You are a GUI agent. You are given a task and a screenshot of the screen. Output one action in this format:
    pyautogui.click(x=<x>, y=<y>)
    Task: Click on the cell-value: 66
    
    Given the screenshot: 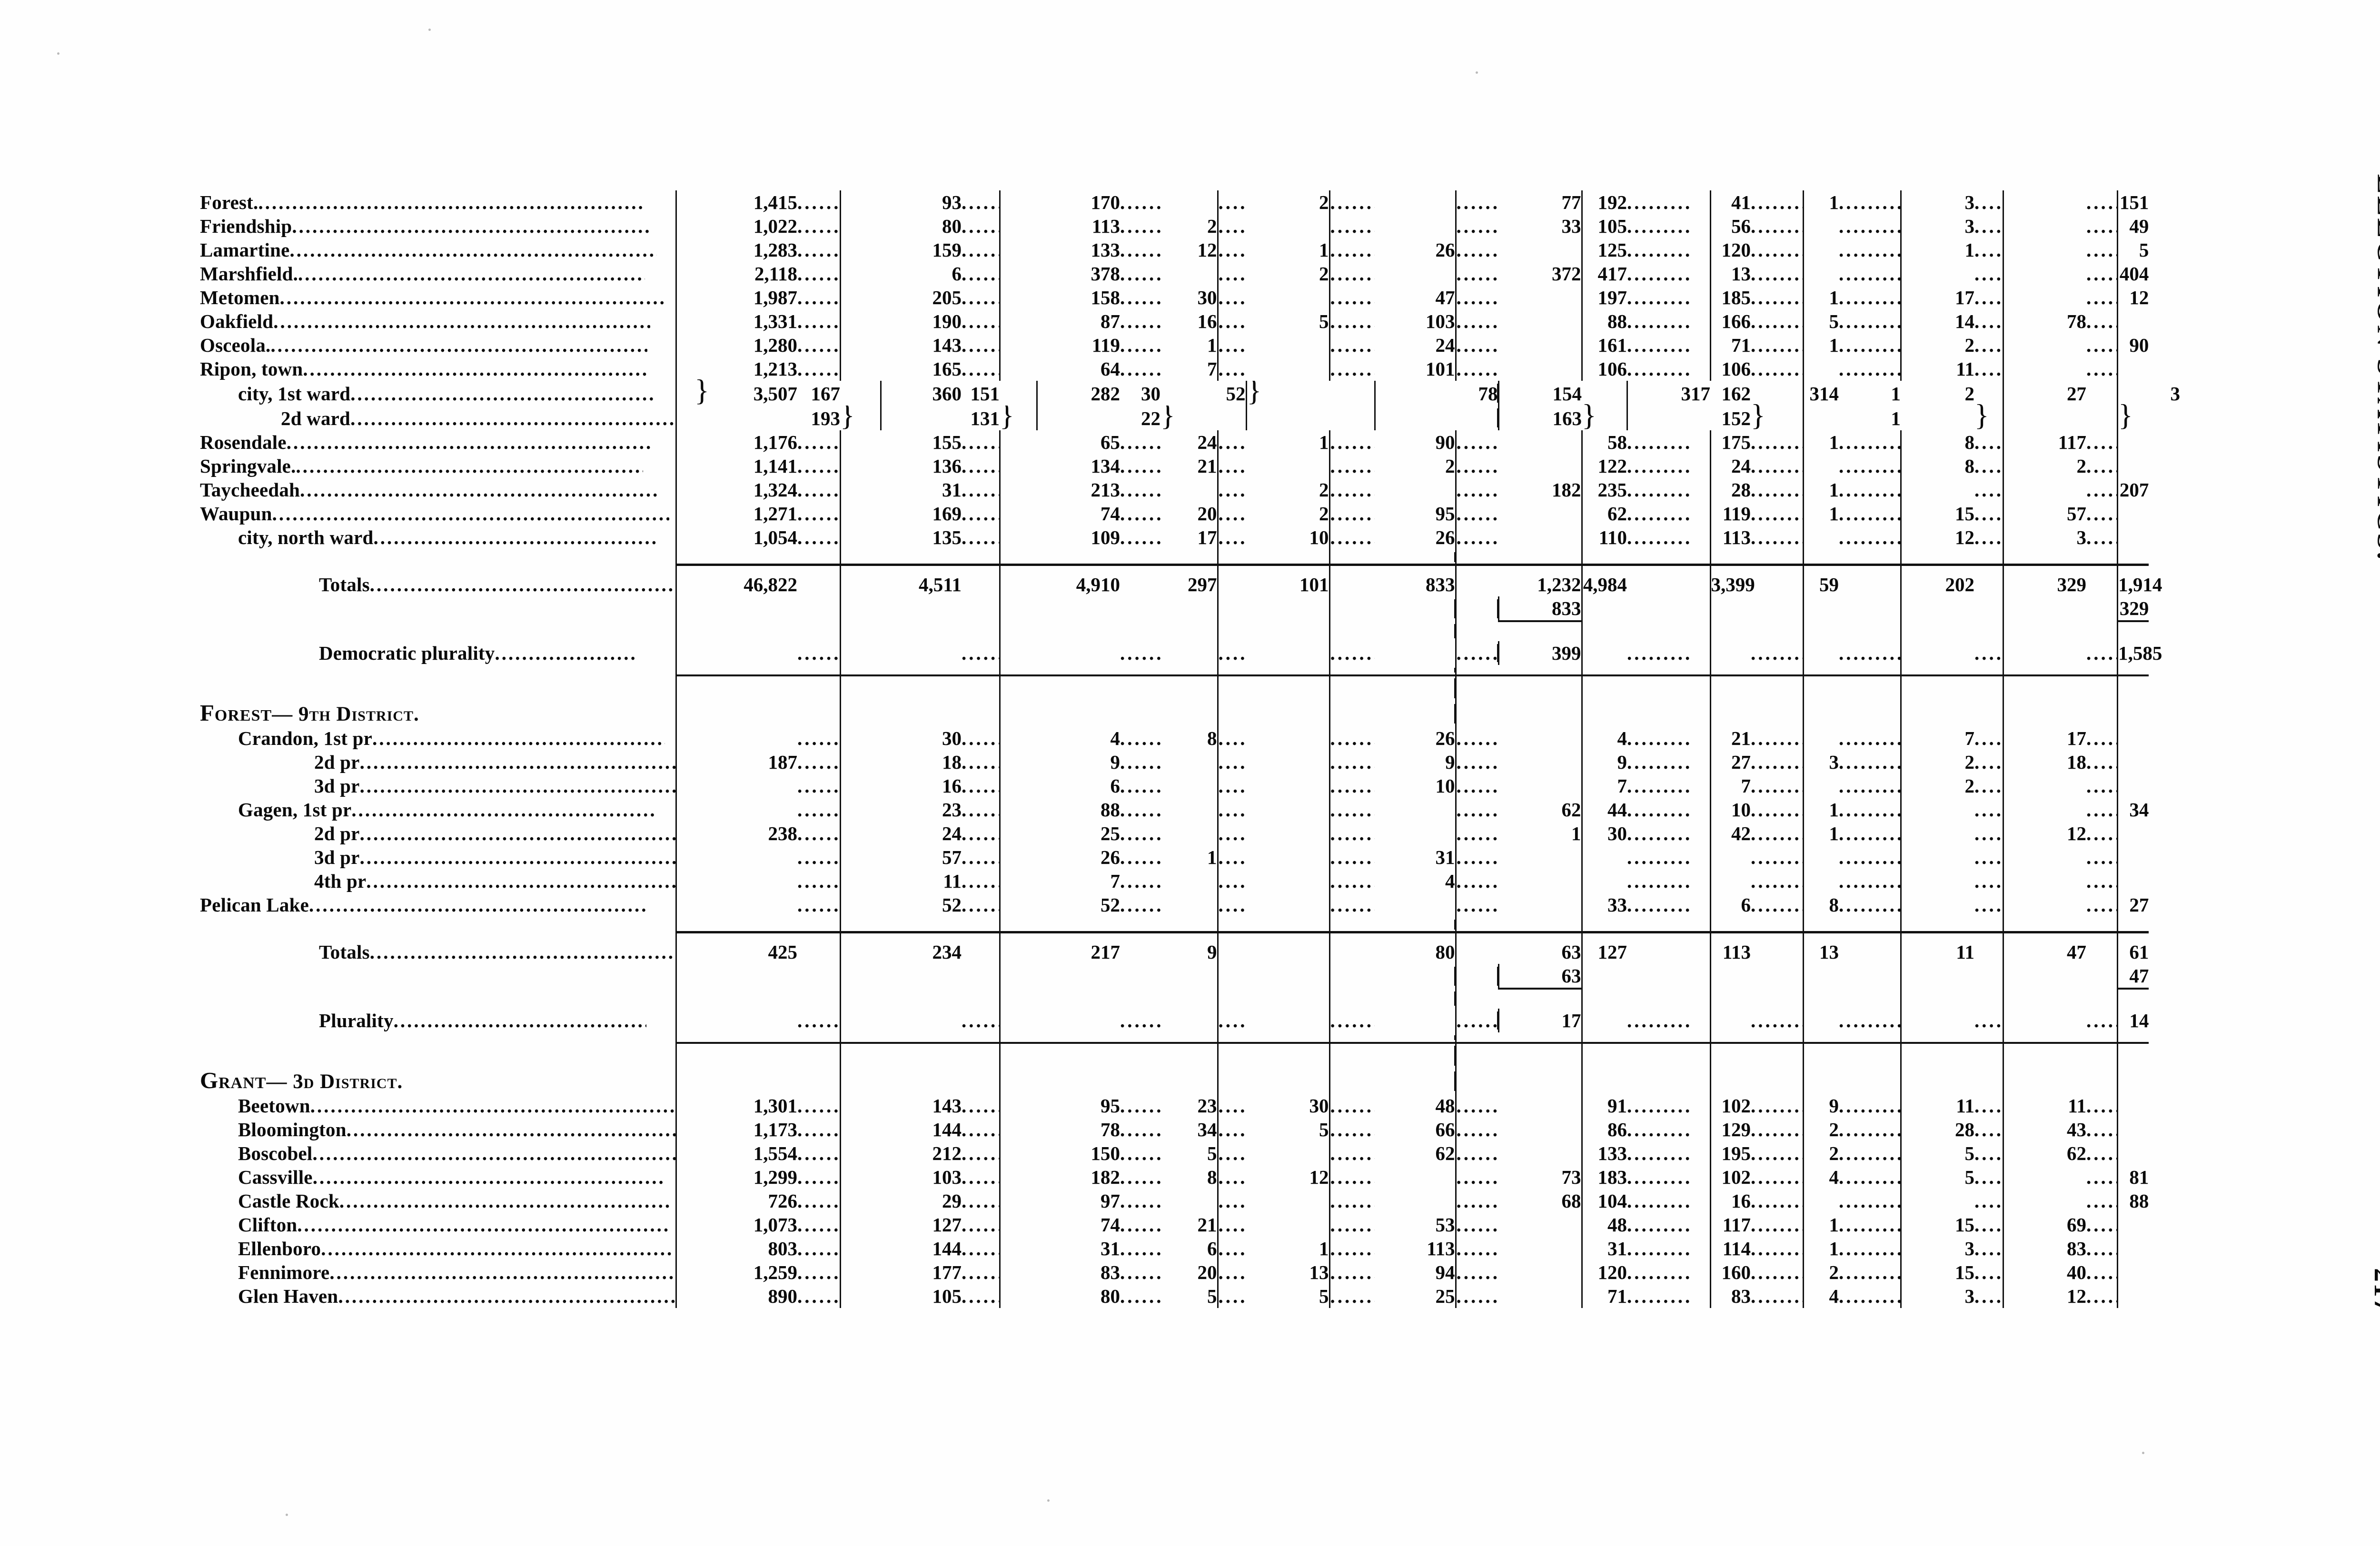 What is the action you would take?
    pyautogui.click(x=1445, y=1129)
    